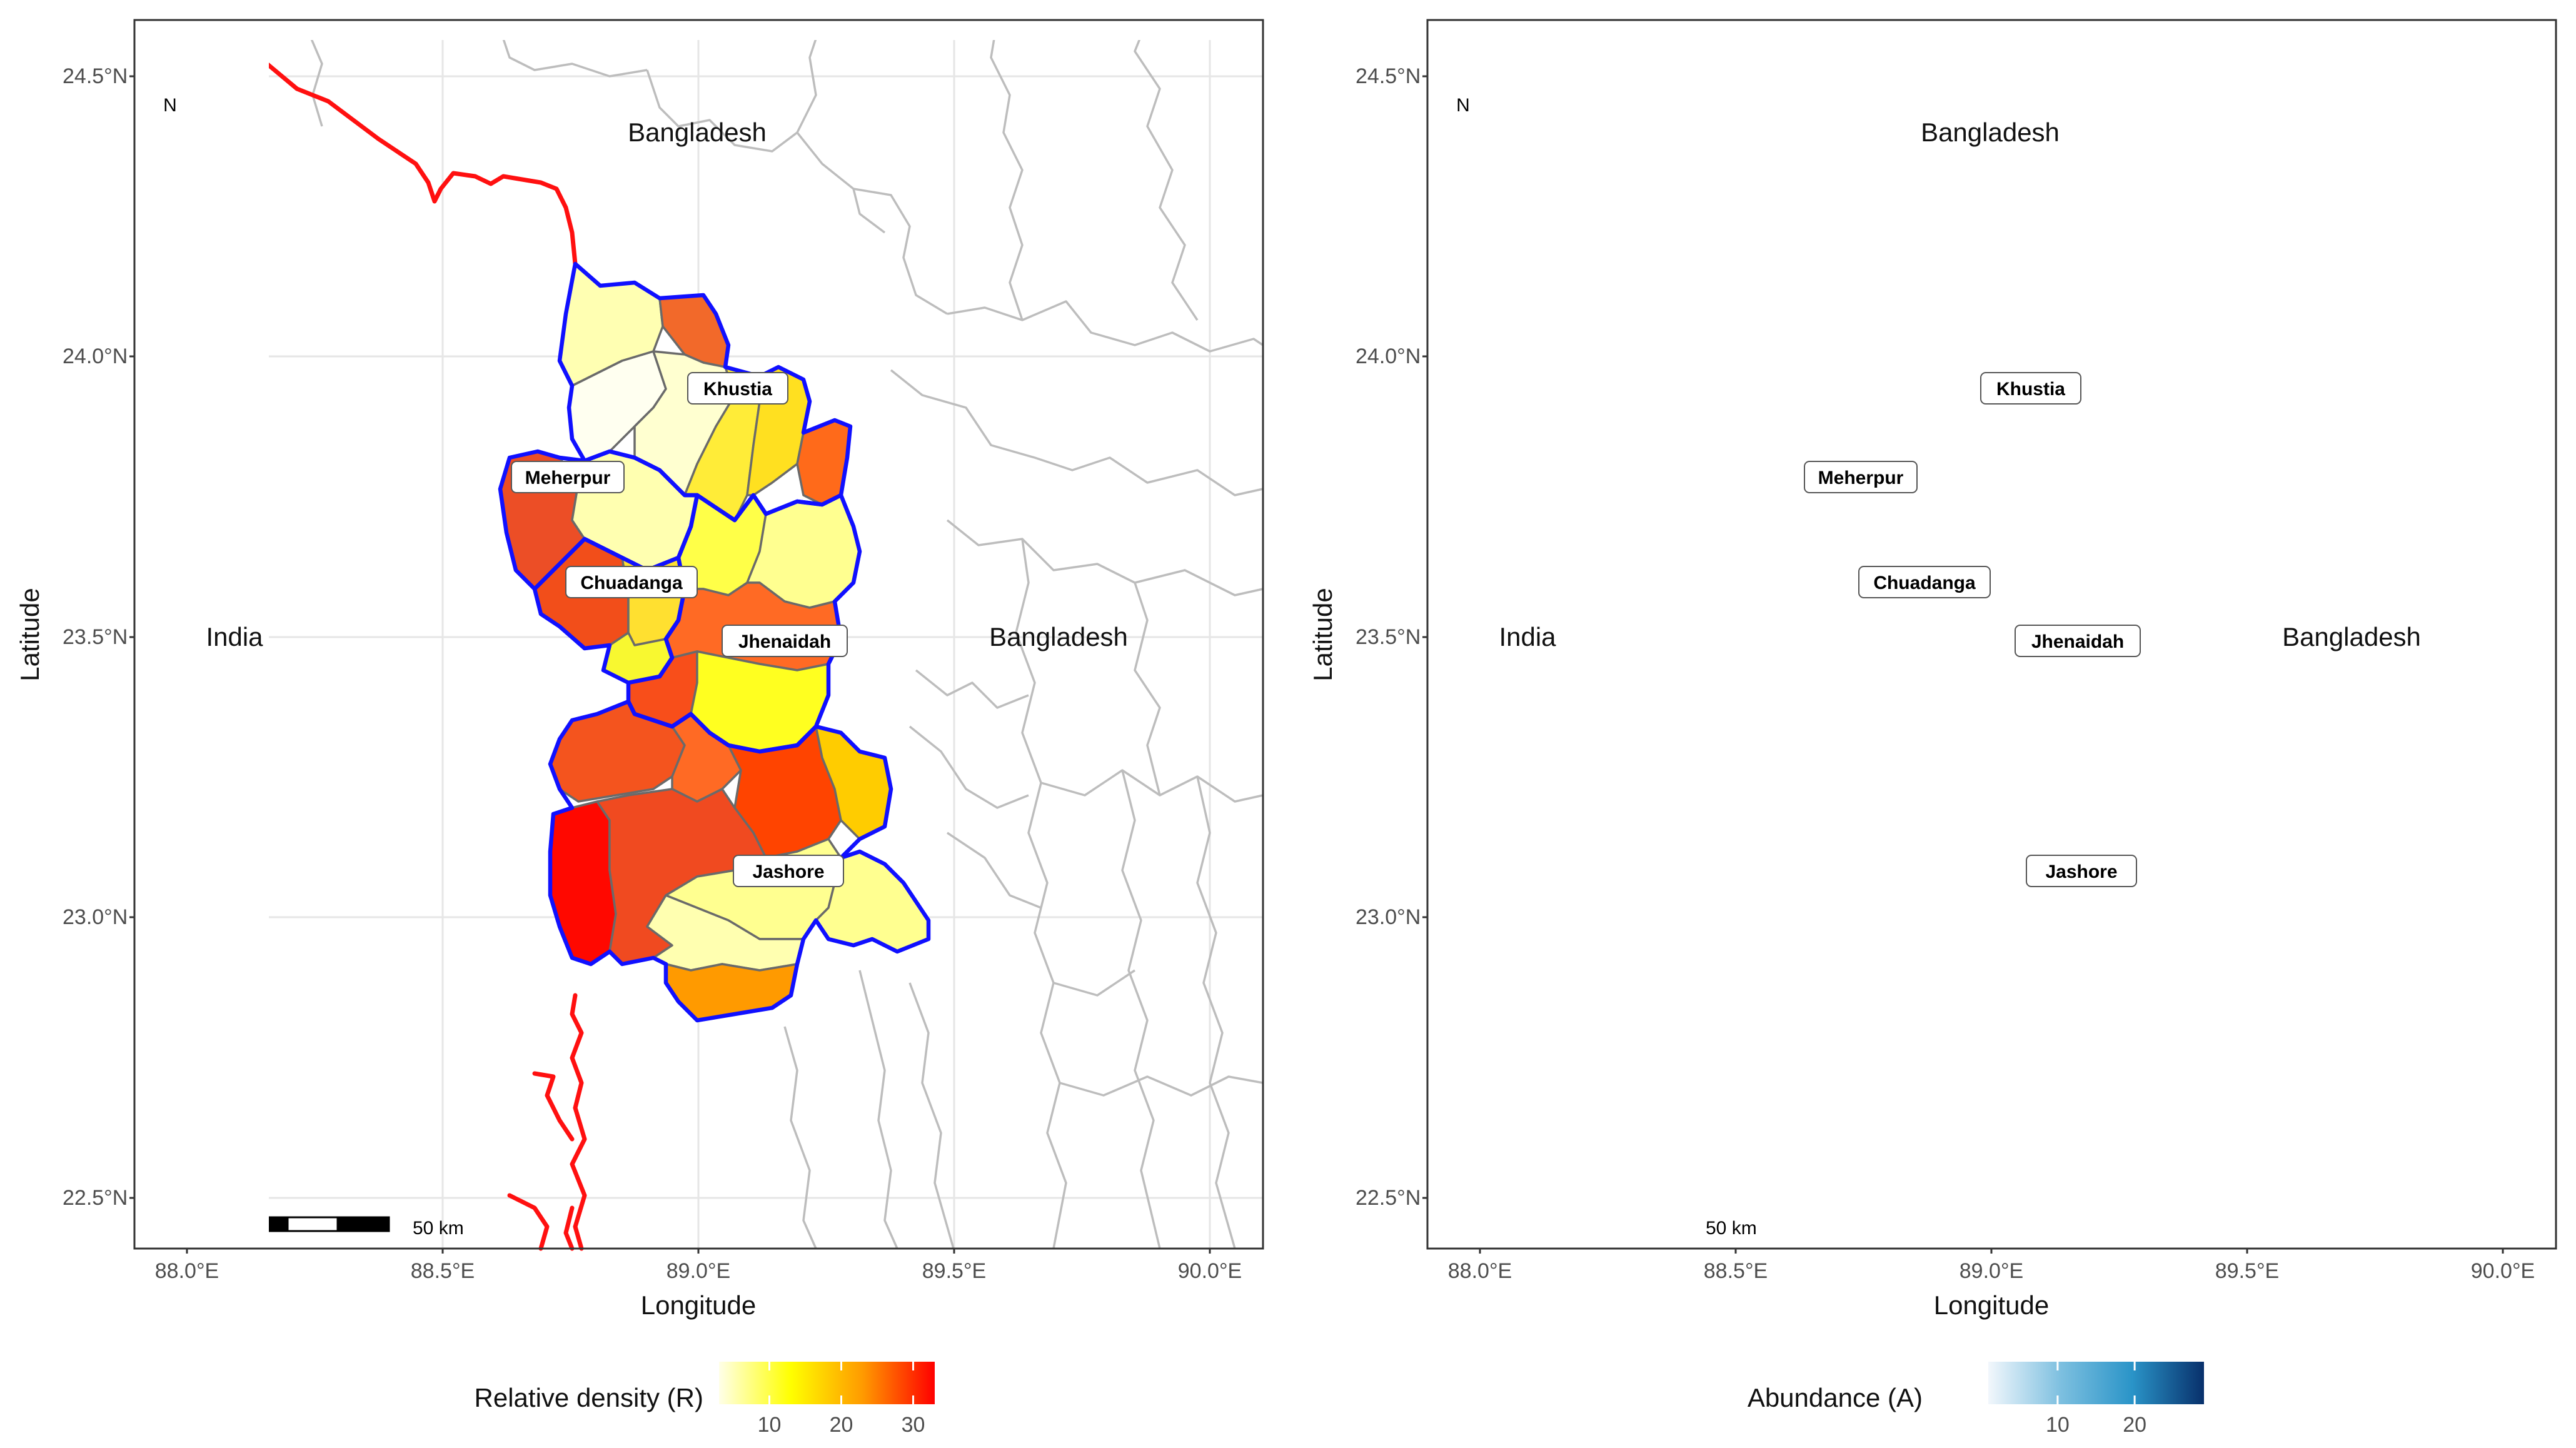  What do you see at coordinates (1876, 883) in the screenshot?
I see `district-unit-jashore-w` at bounding box center [1876, 883].